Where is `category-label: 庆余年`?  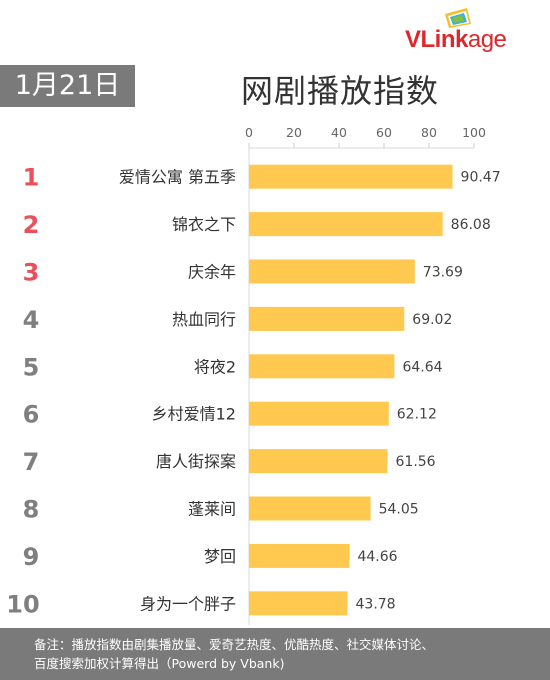 category-label: 庆余年 is located at coordinates (212, 272).